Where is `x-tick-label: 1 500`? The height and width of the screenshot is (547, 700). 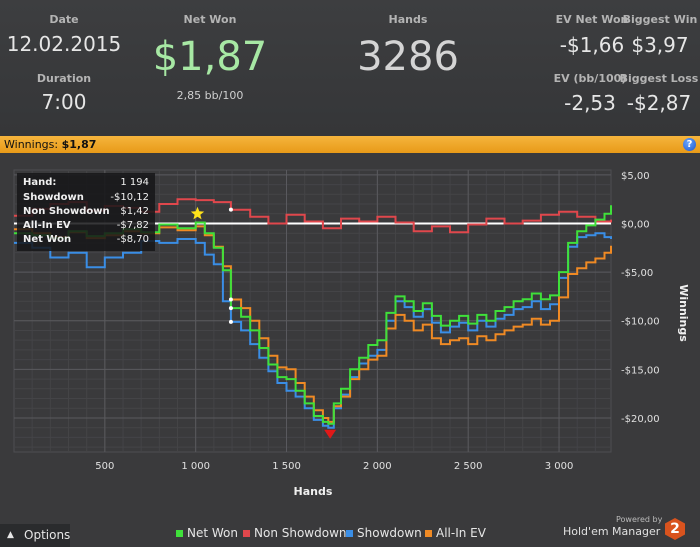 x-tick-label: 1 500 is located at coordinates (286, 466).